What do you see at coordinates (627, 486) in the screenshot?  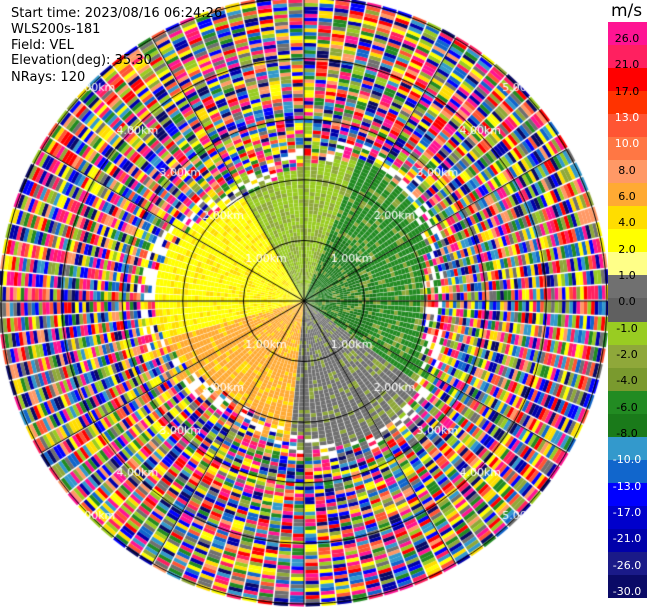 I see `colorbar-tick-label: -13.0` at bounding box center [627, 486].